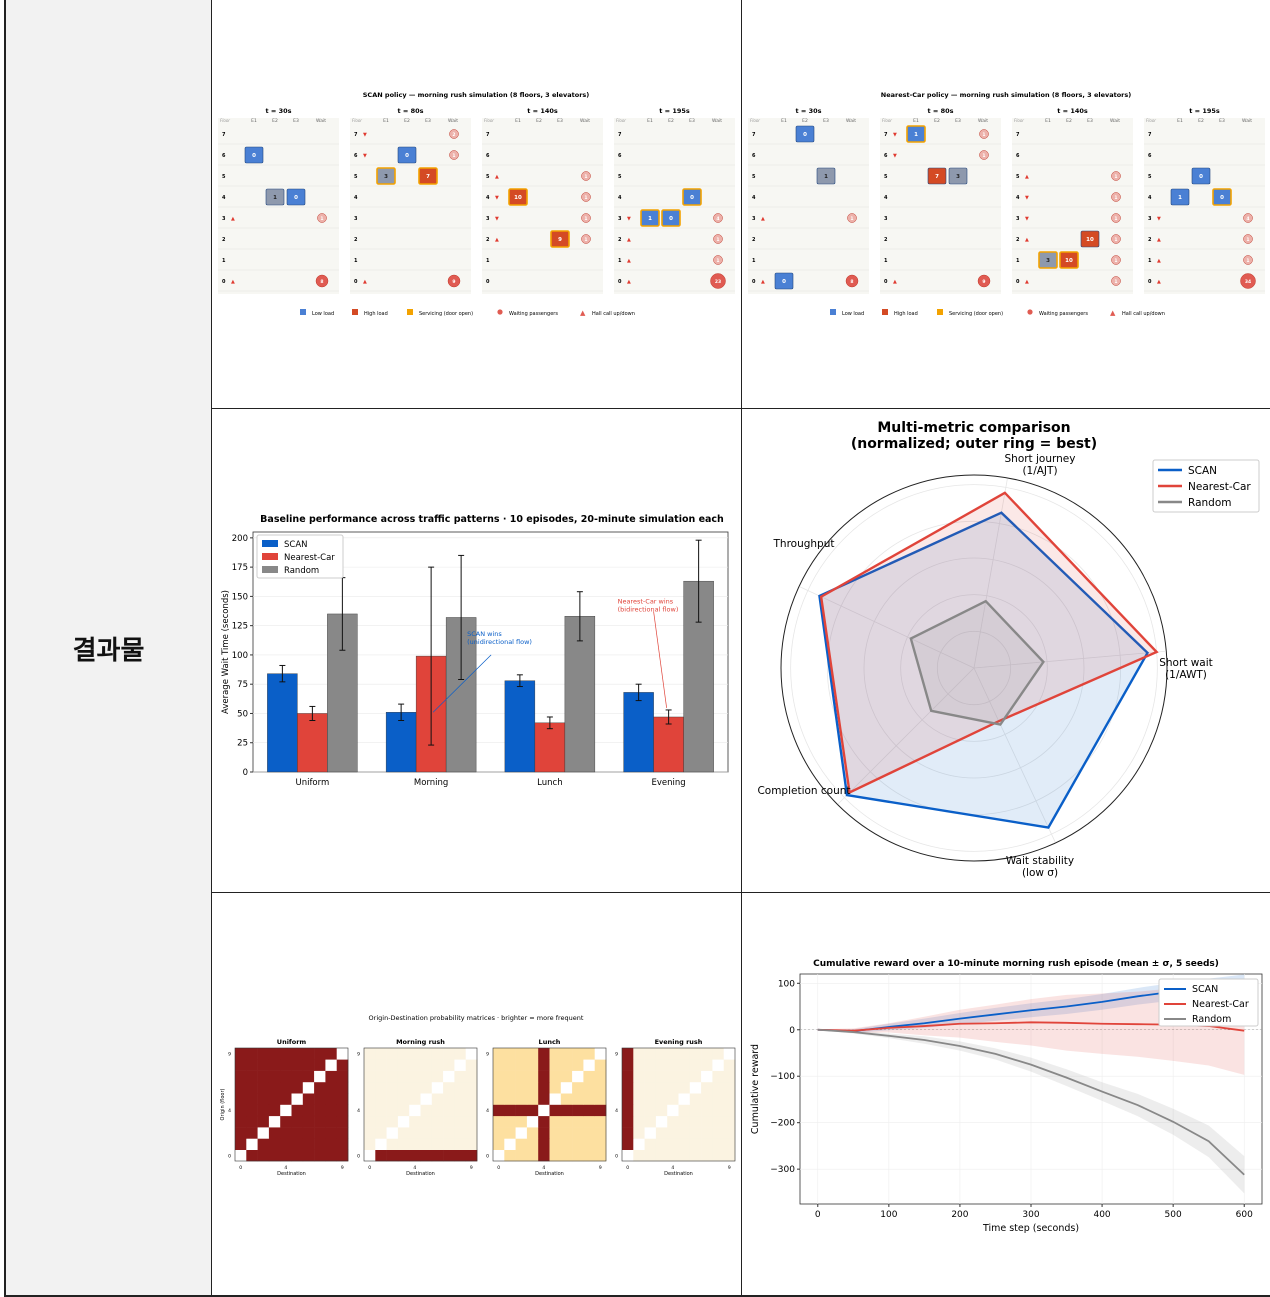 The width and height of the screenshot is (1270, 1297). What do you see at coordinates (1204, 111) in the screenshot?
I see `snapshot-time: t = 195s` at bounding box center [1204, 111].